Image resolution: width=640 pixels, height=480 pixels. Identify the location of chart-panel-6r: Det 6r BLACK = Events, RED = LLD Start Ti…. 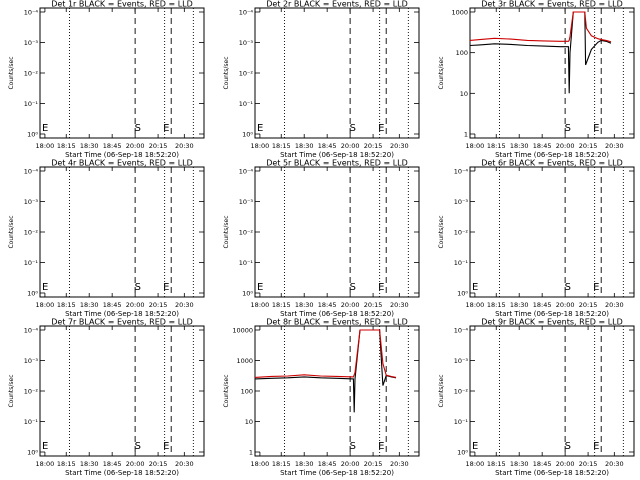
(536, 238).